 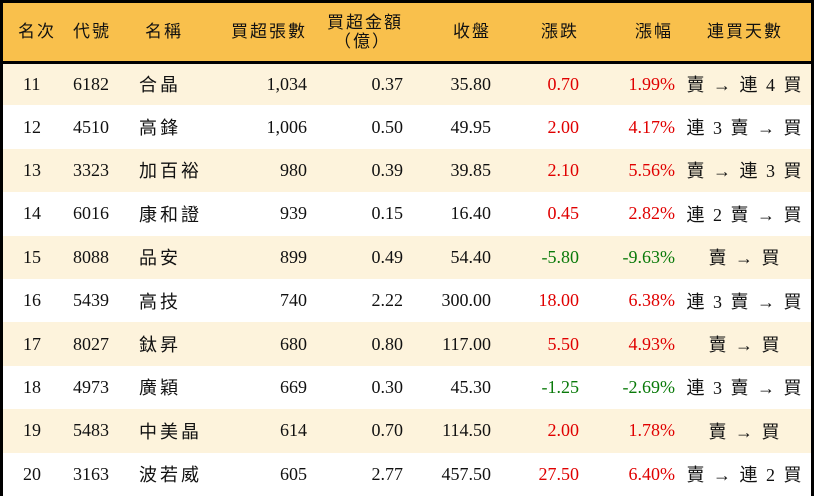 What do you see at coordinates (560, 256) in the screenshot?
I see `price-change-cell: -5.80` at bounding box center [560, 256].